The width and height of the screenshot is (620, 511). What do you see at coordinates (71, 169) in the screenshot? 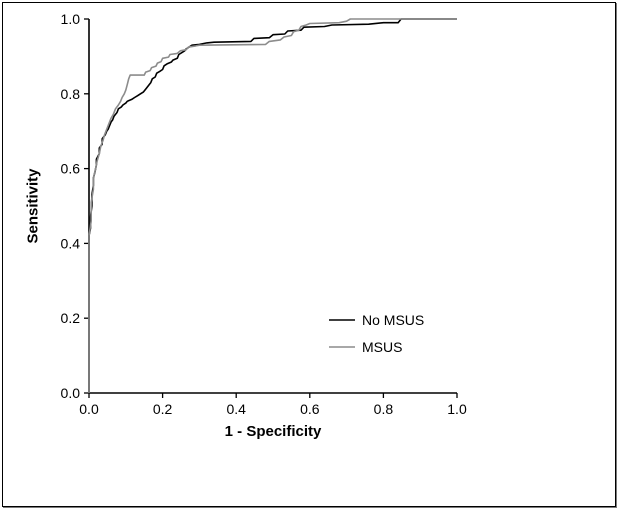
I see `y-tick-label: 0.6` at bounding box center [71, 169].